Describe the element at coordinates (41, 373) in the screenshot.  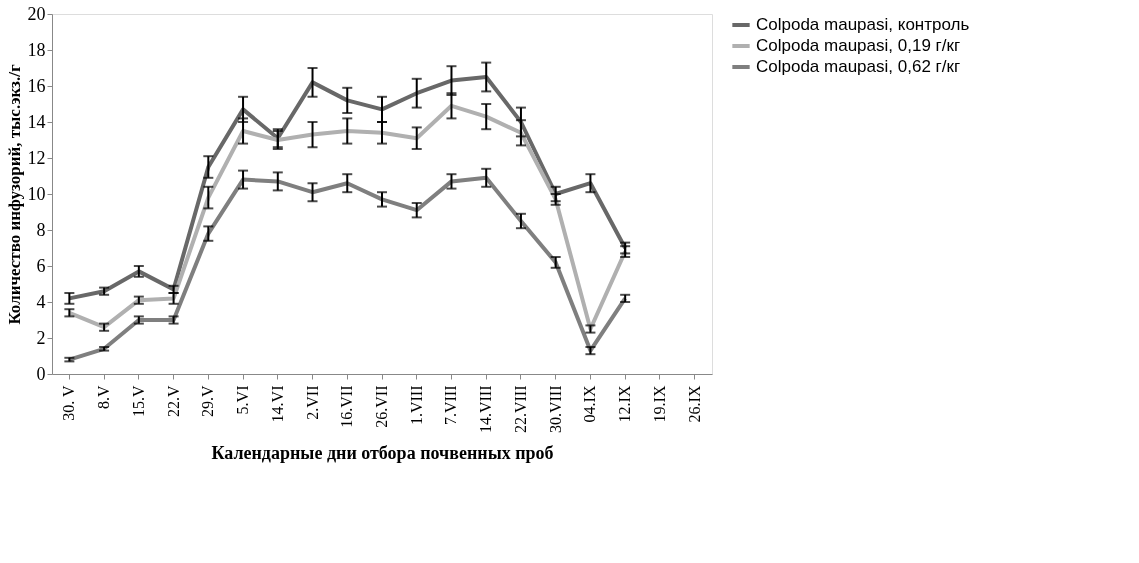
I see `y-tick-label: 0` at that location.